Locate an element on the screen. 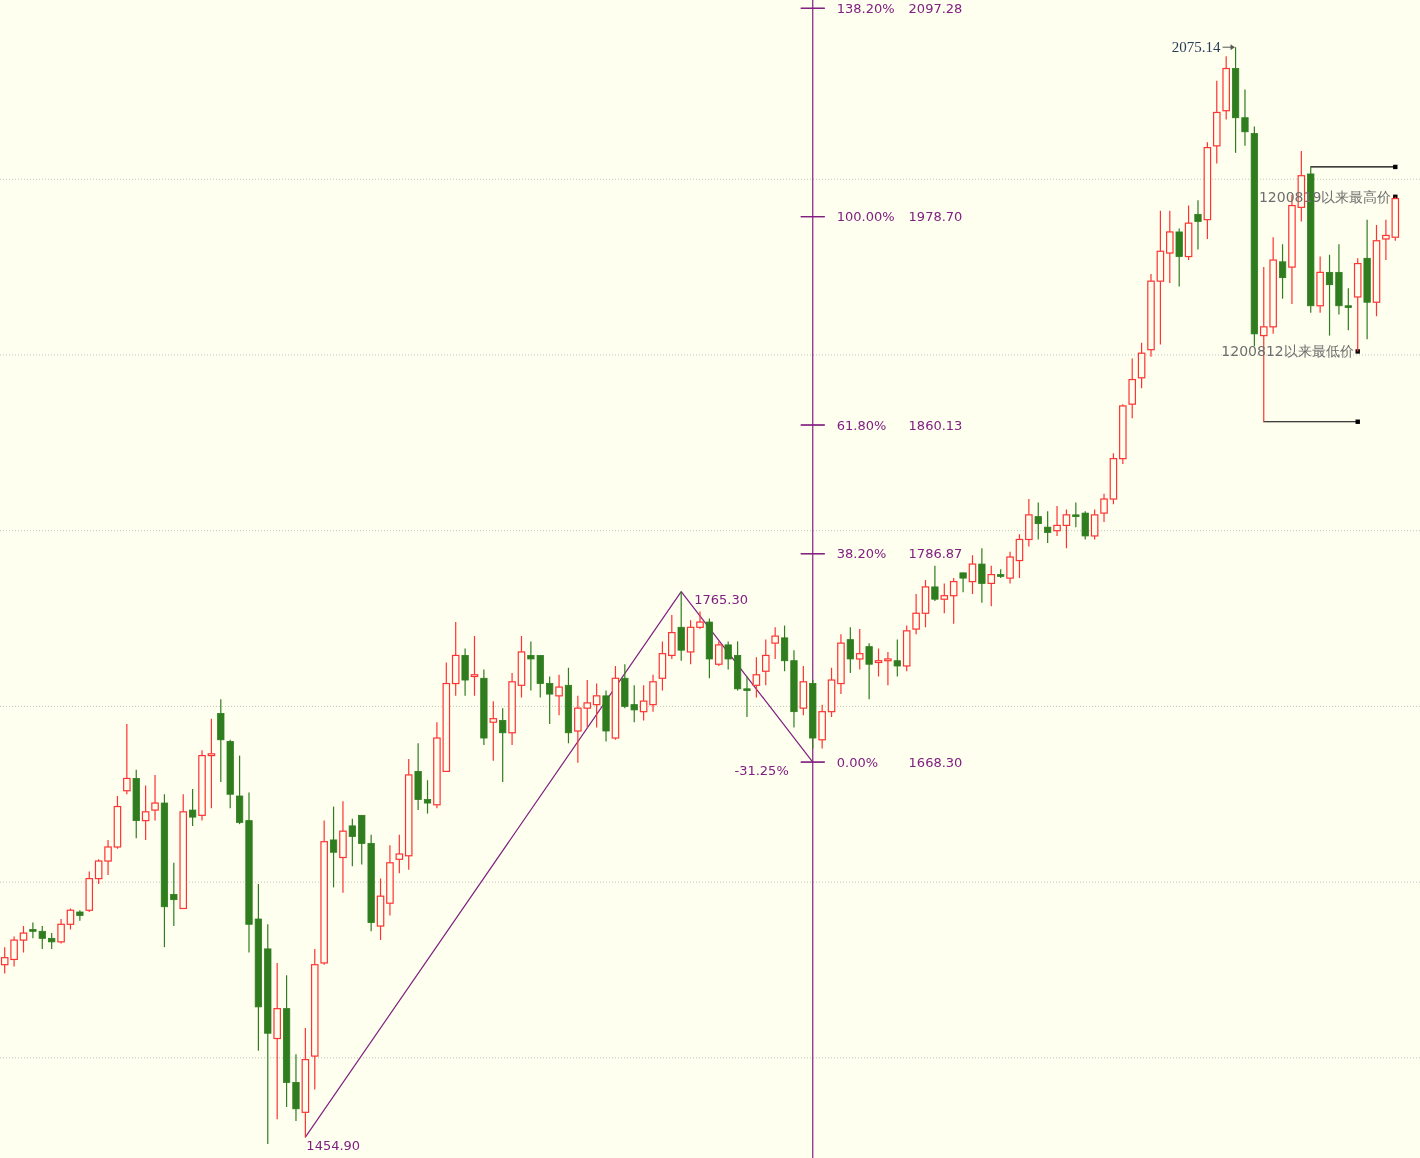 This screenshot has height=1158, width=1420. y-tick: 1978.70 is located at coordinates (935, 217).